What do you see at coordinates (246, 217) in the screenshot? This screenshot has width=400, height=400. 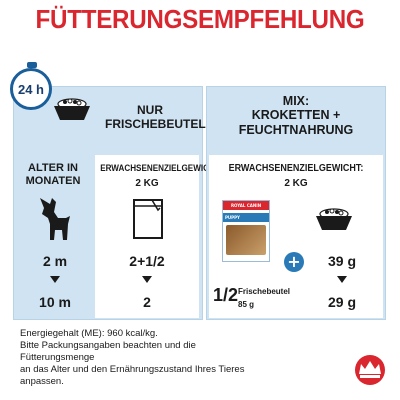 I see `pouch-product: PUPPY` at bounding box center [246, 217].